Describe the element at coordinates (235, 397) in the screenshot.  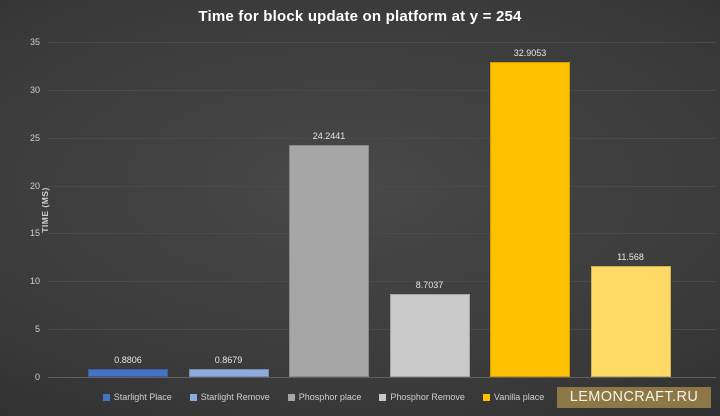
I see `legend-label: Starlight Remove` at that location.